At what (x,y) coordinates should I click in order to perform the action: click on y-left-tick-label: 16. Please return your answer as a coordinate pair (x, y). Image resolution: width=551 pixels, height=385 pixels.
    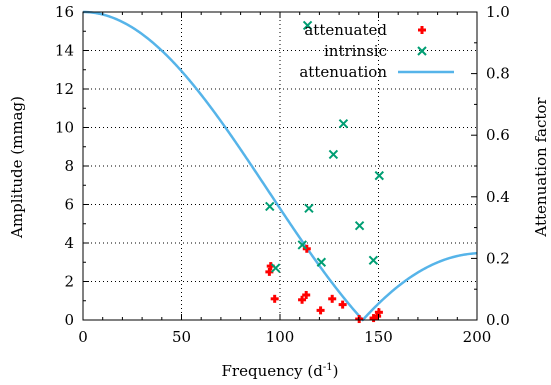
    Looking at the image, I should click on (64, 12).